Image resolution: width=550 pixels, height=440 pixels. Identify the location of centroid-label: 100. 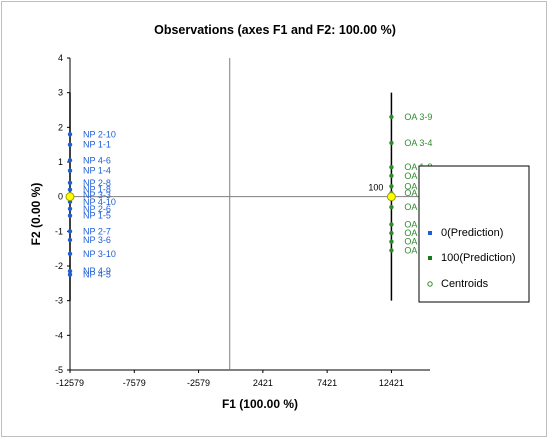
(375, 188).